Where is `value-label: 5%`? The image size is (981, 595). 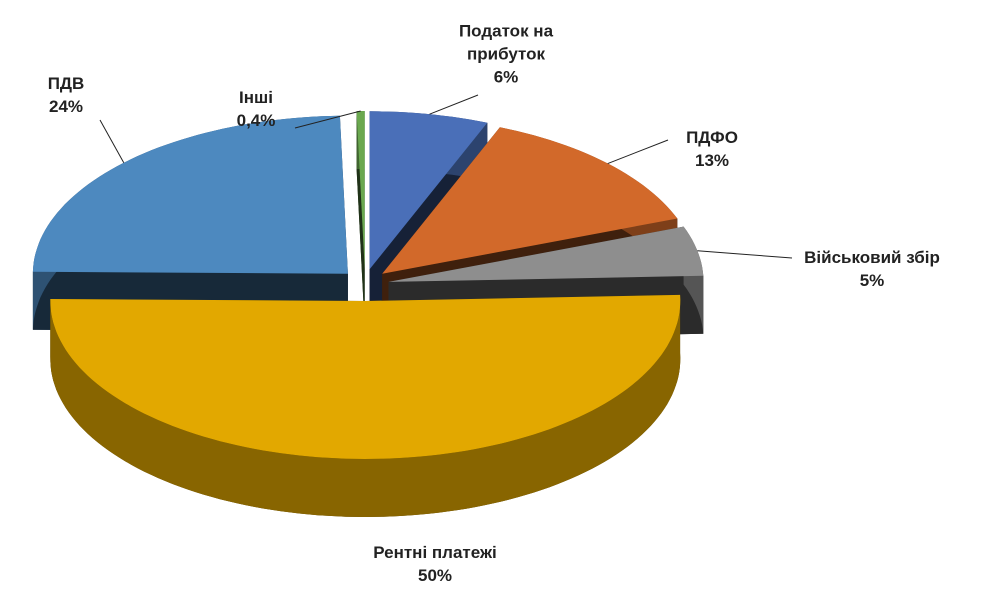
value-label: 5% is located at coordinates (872, 280).